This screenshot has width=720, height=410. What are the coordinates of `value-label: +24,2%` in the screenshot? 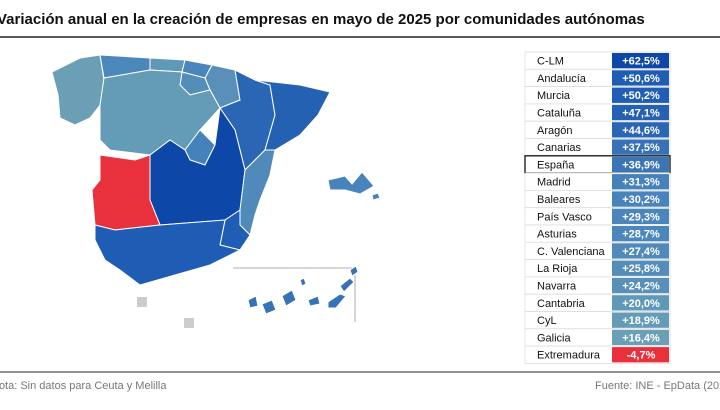 It's located at (641, 286).